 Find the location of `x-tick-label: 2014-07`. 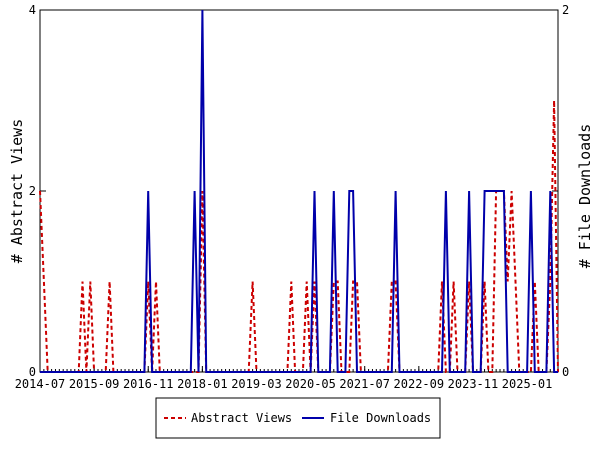

x-tick-label: 2014-07 is located at coordinates (40, 384).